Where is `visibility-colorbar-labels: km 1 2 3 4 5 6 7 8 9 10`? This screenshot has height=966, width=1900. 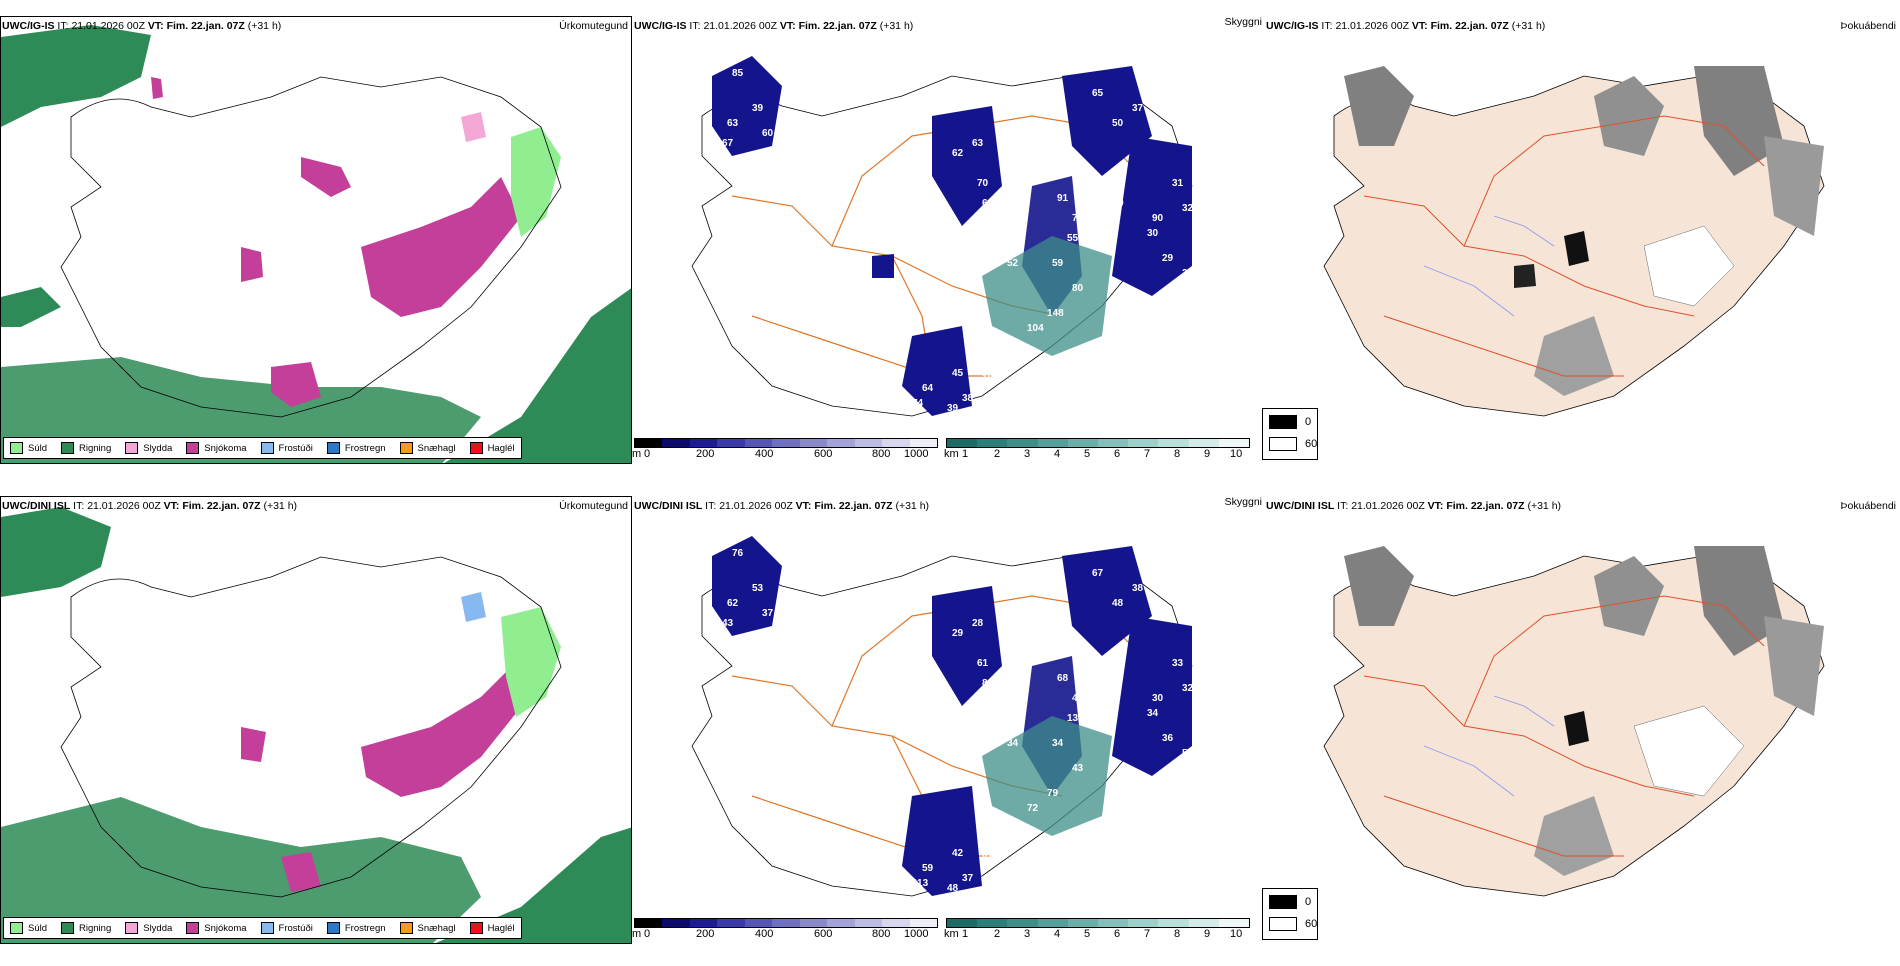
visibility-colorbar-labels: km 1 2 3 4 5 6 7 8 9 10 is located at coordinates (1093, 454).